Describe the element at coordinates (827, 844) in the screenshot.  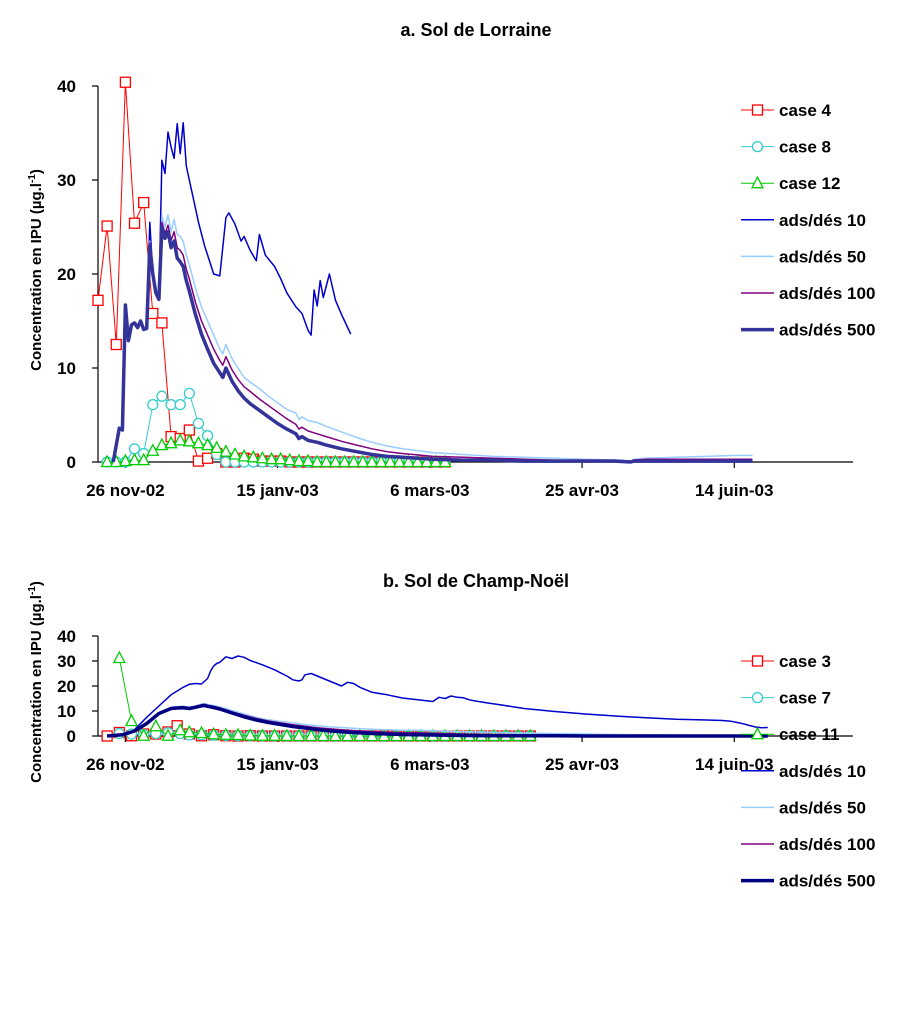
I see `chart-b-legend-label: ads/dés 100` at that location.